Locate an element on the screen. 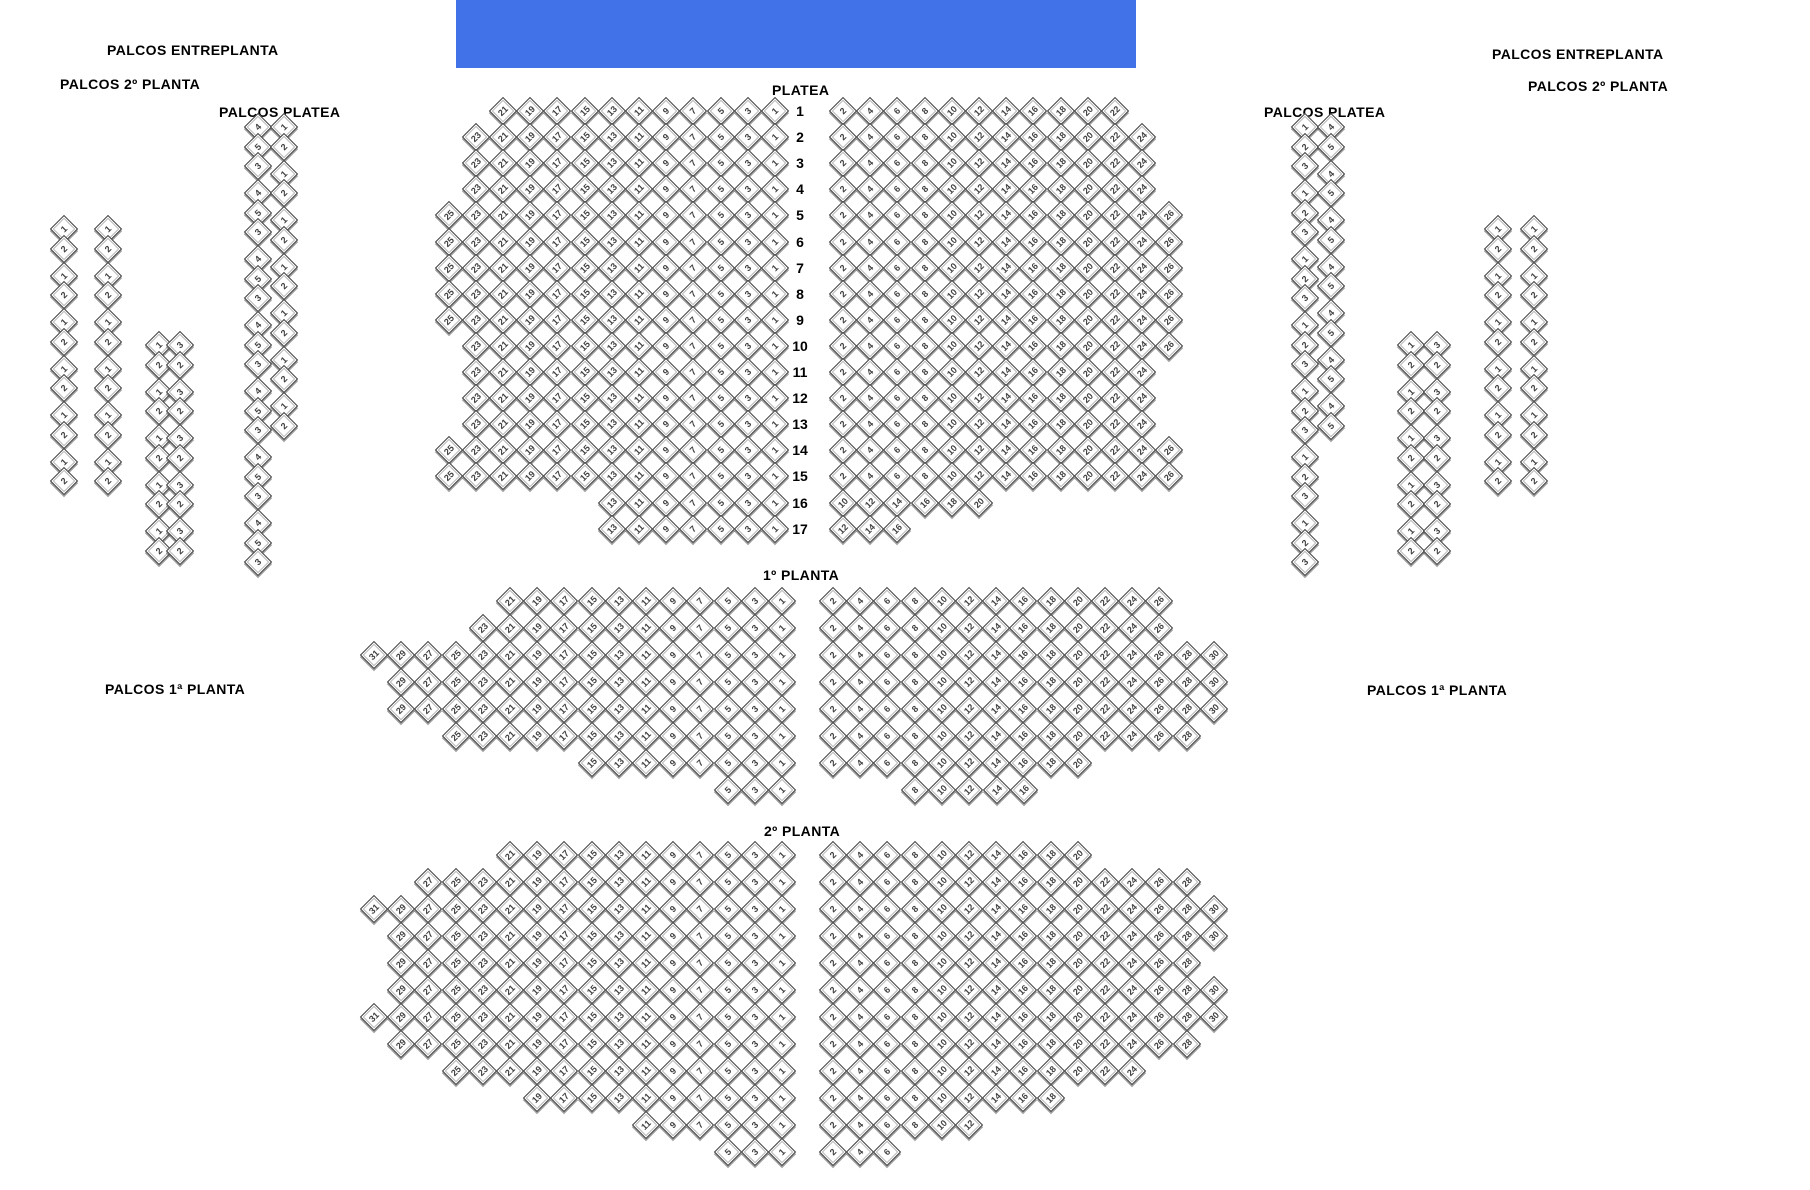  seat-planta1-r1-9: 9 is located at coordinates (673, 601).